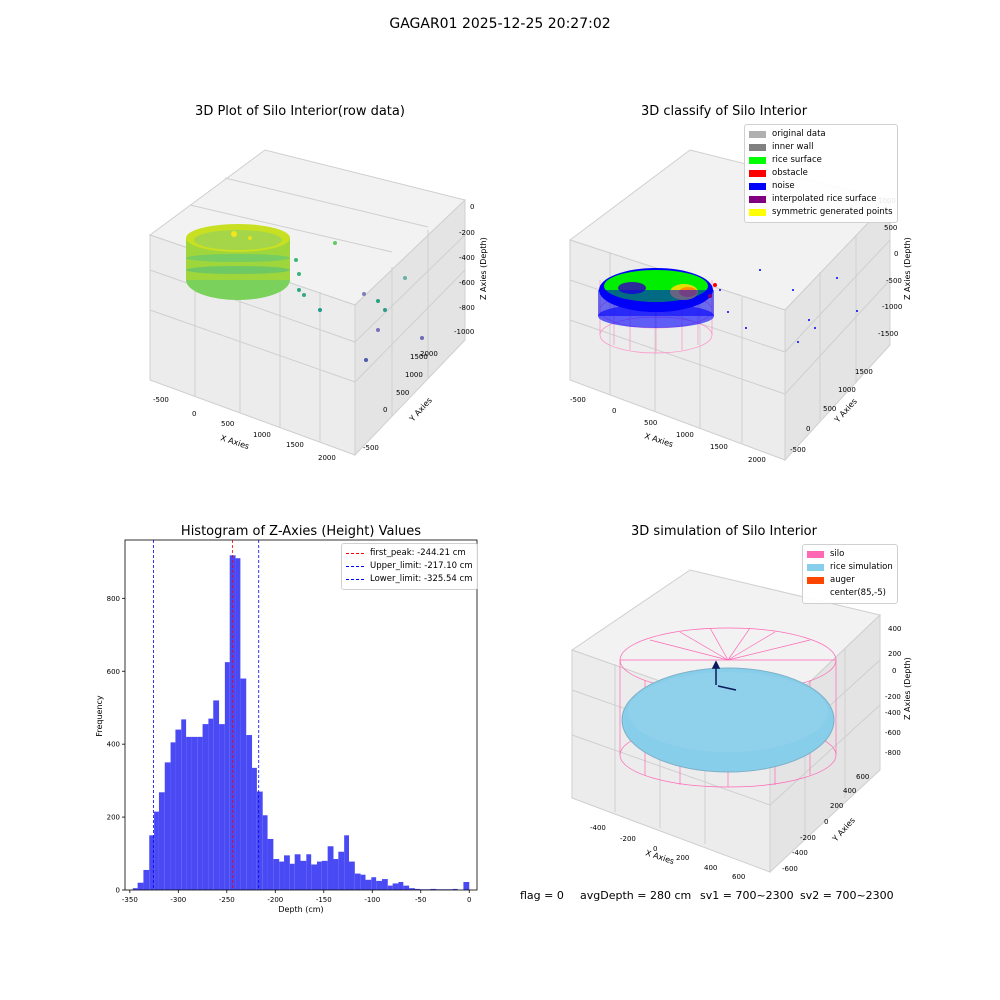  Describe the element at coordinates (419, 357) in the screenshot. I see `raw-ytick: 1500` at that location.